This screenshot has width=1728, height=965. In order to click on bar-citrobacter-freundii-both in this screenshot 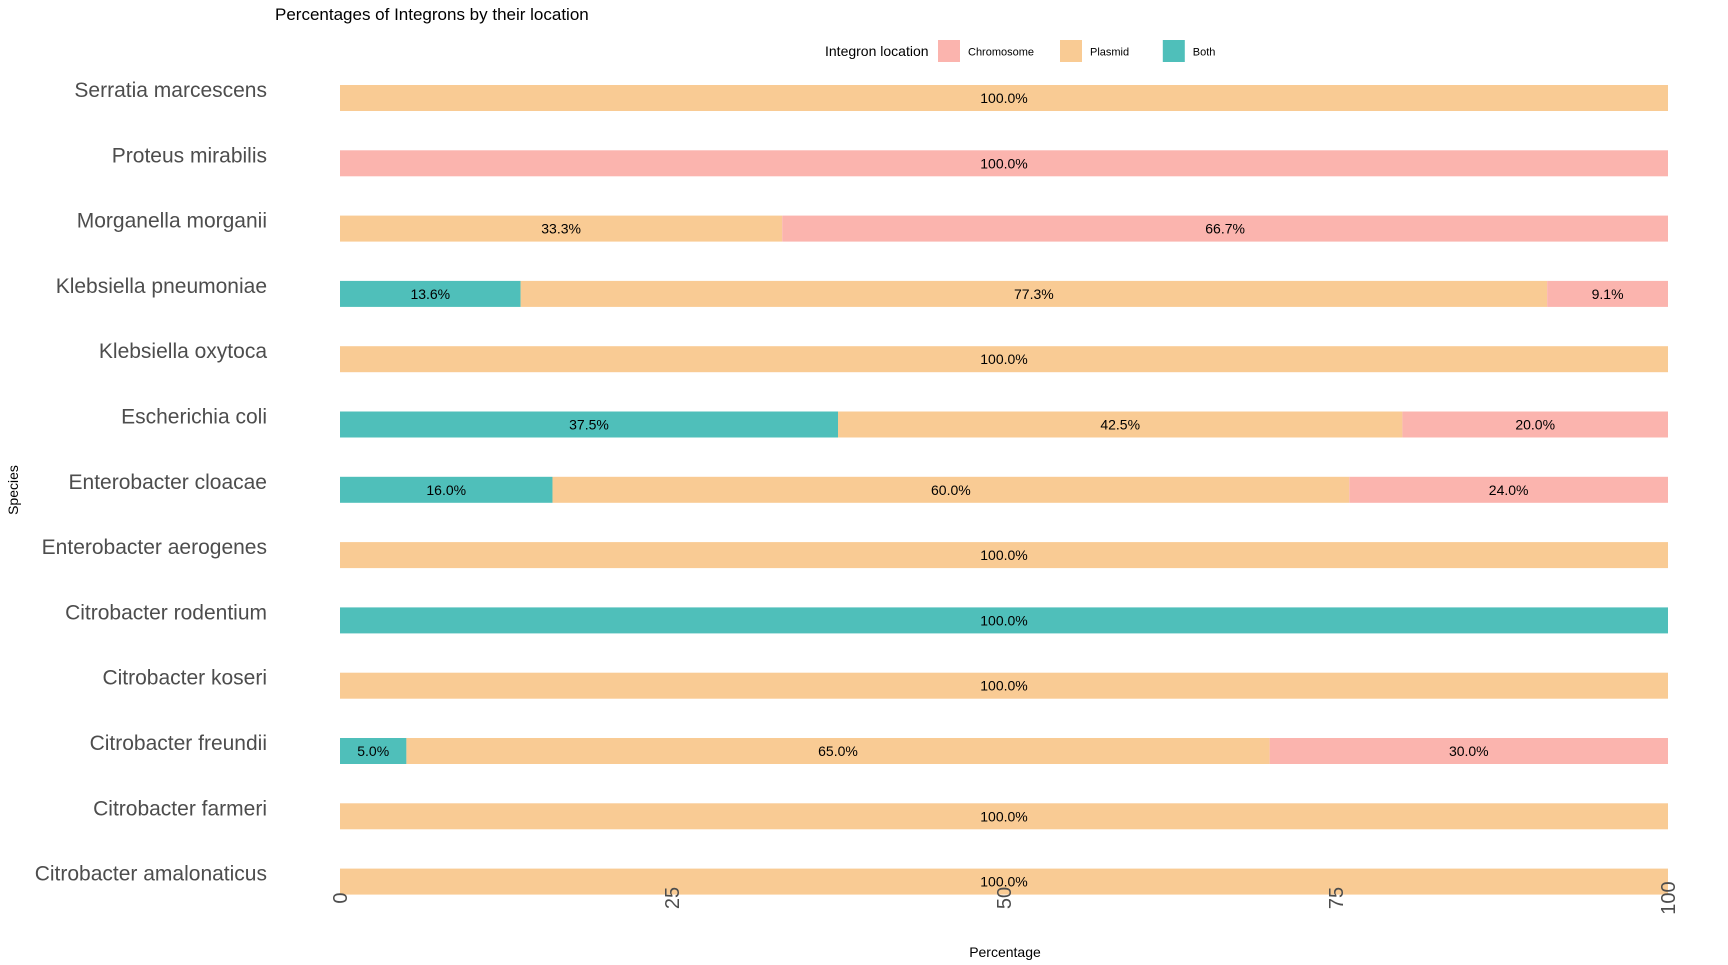, I will do `click(373, 751)`.